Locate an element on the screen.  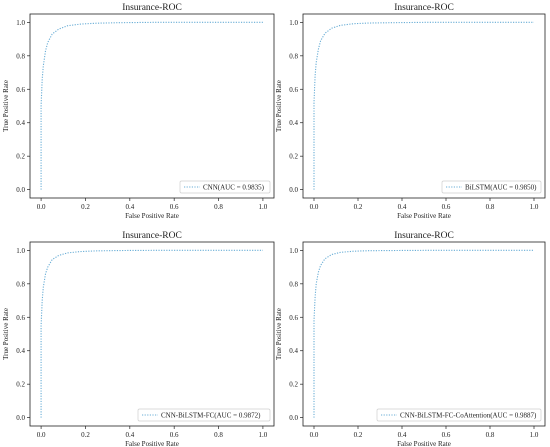
legend-label: CNN-BiLSTM-FC(AUC = 0.9872) is located at coordinates (211, 416).